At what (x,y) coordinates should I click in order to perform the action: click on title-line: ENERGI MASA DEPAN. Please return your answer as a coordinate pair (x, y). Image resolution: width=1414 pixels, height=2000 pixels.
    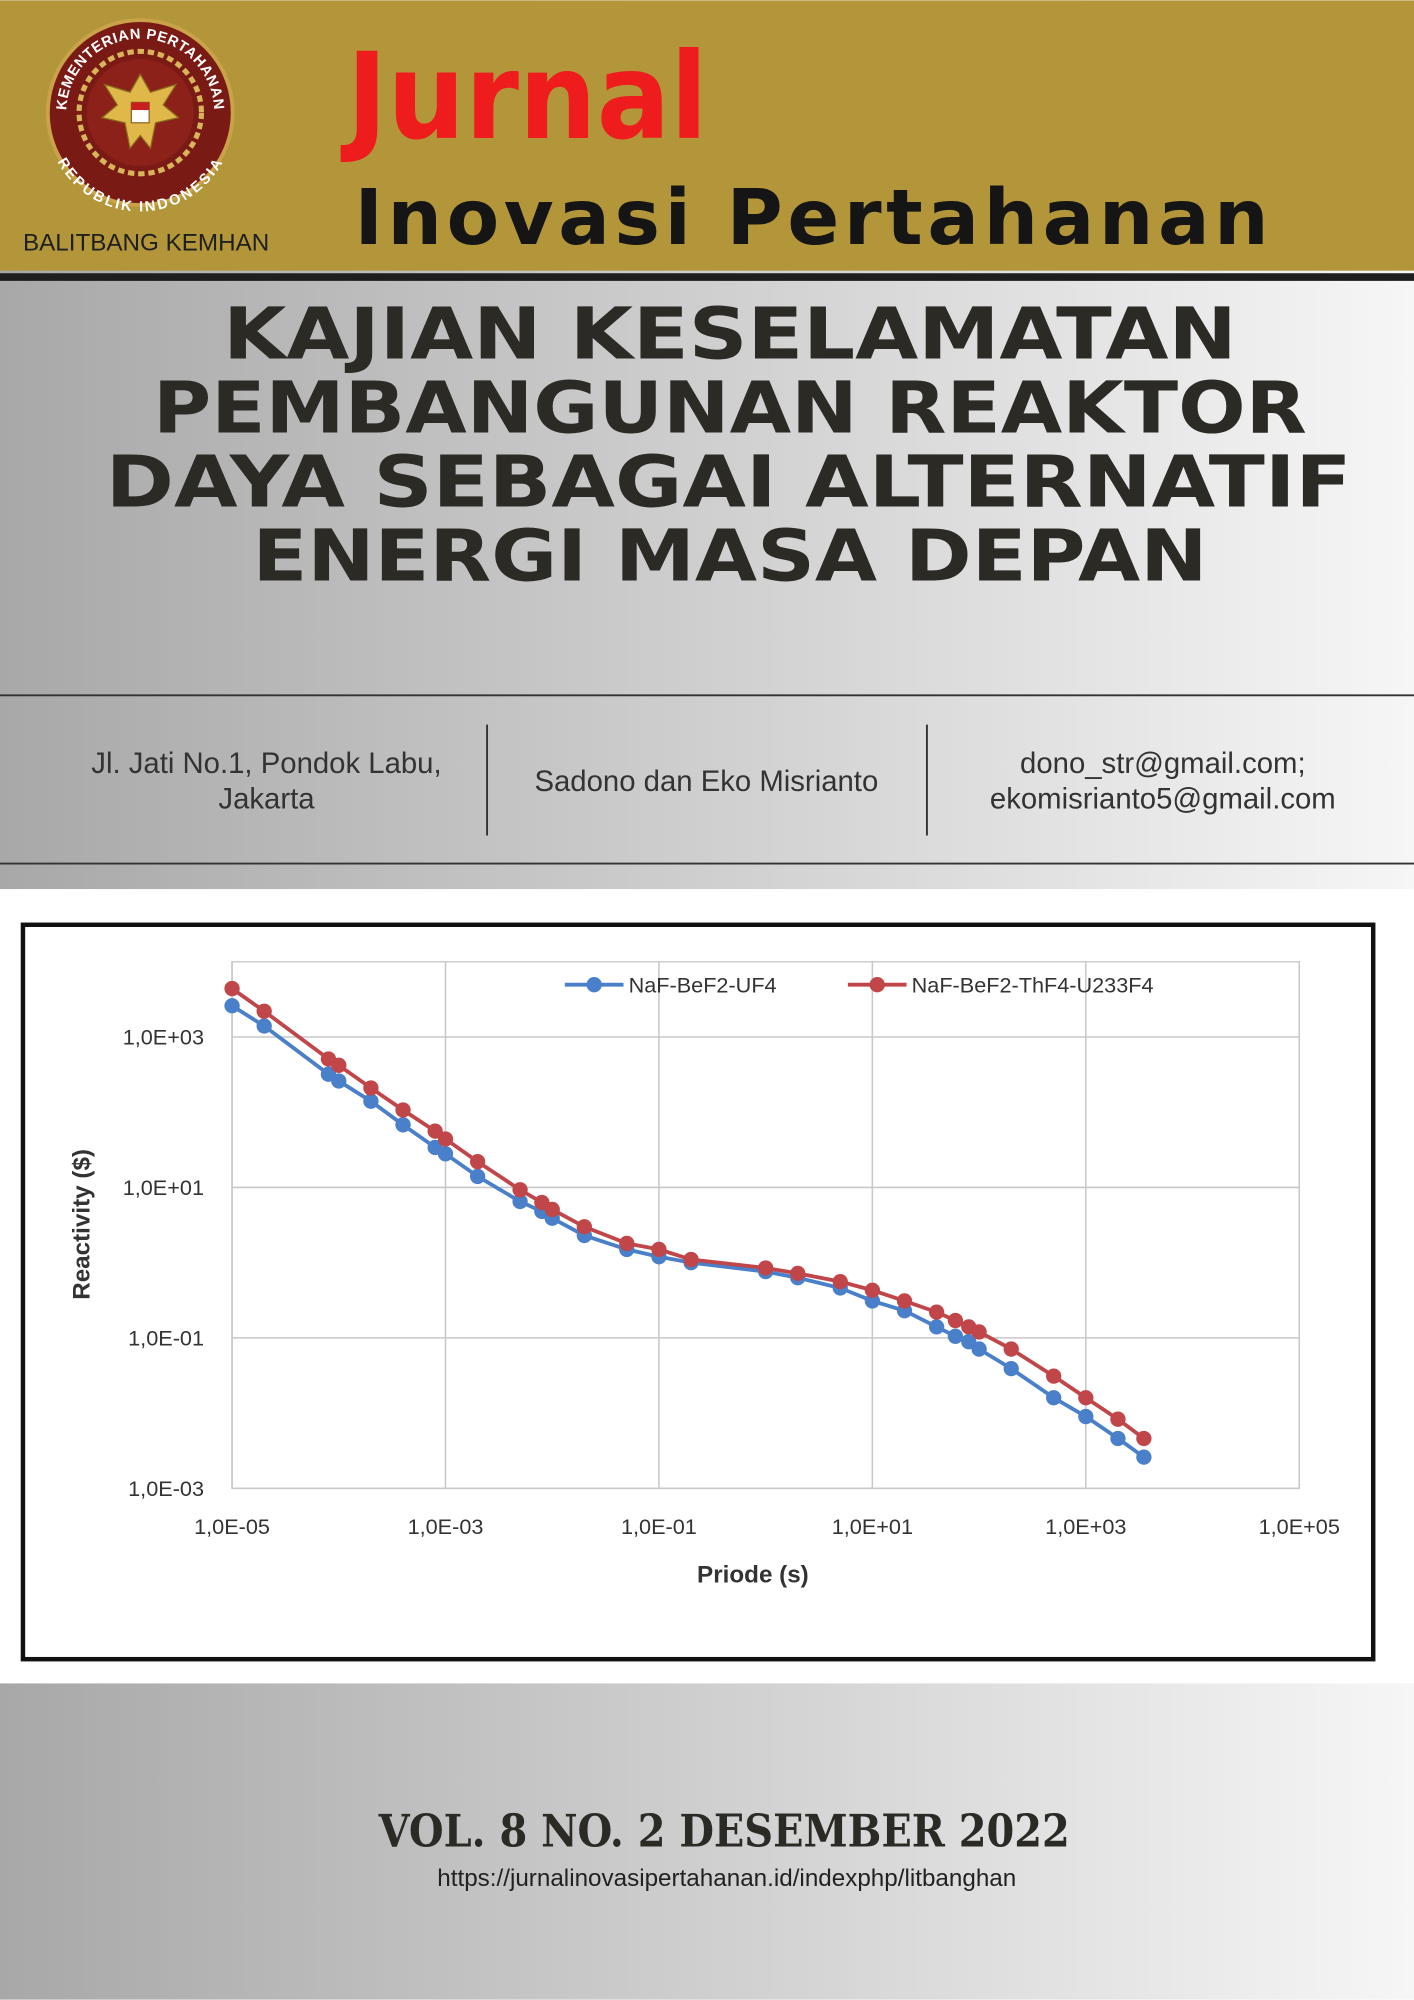
    Looking at the image, I should click on (729, 556).